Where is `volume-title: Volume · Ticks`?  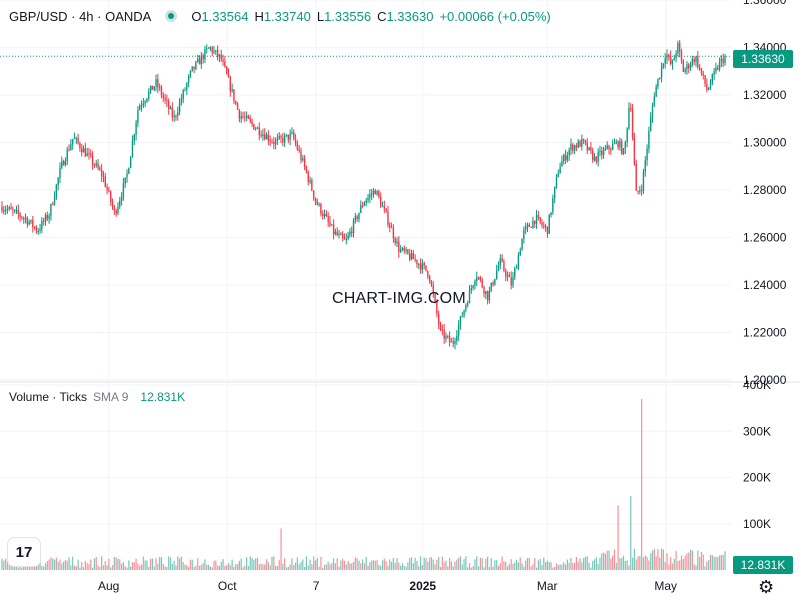 volume-title: Volume · Ticks is located at coordinates (48, 397).